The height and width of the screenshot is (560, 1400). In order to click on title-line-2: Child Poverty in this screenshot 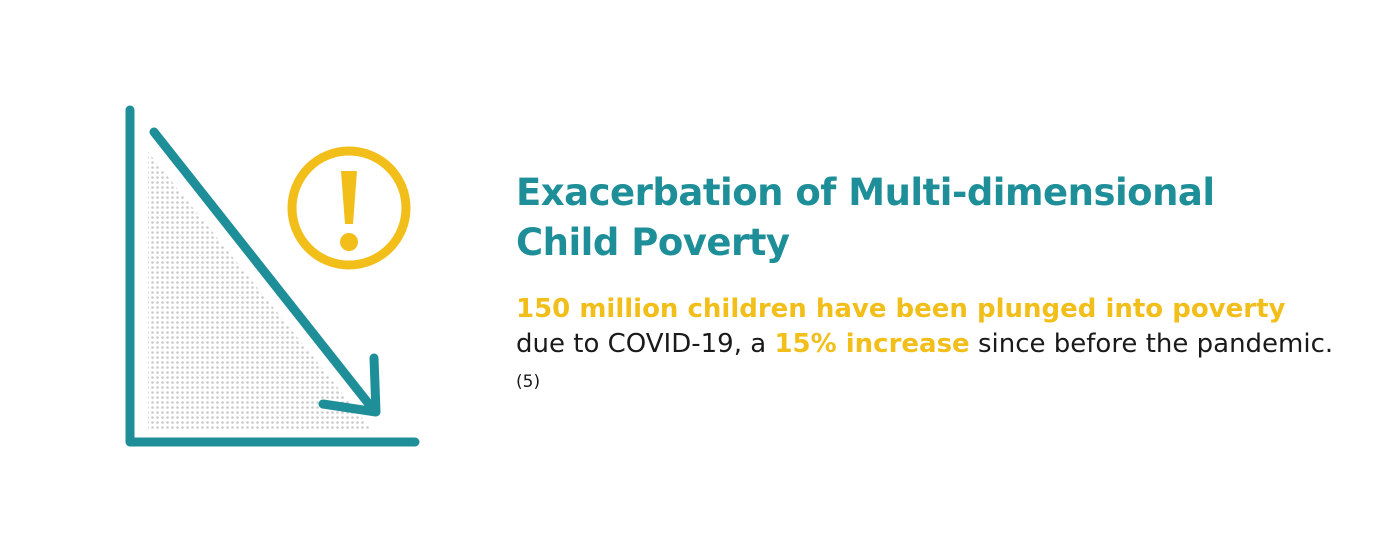, I will do `click(653, 242)`.